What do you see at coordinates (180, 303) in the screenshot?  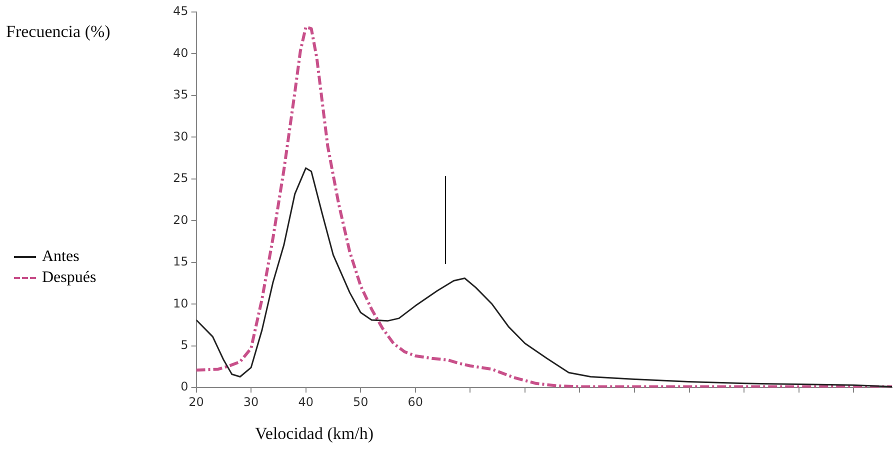 I see `y-tick-label: 10` at bounding box center [180, 303].